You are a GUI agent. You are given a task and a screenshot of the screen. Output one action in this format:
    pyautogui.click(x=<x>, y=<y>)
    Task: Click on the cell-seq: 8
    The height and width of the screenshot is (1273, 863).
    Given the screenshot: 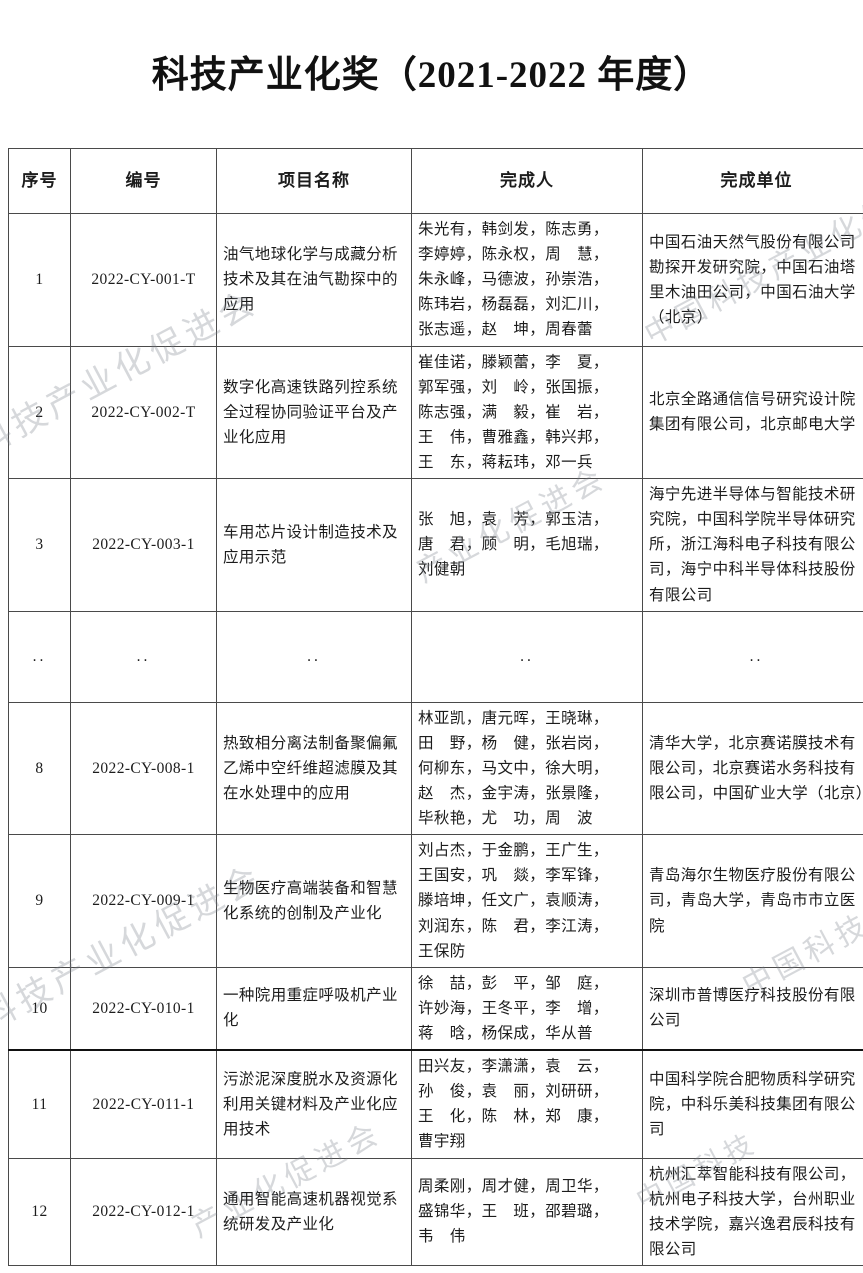 What is the action you would take?
    pyautogui.click(x=39, y=768)
    